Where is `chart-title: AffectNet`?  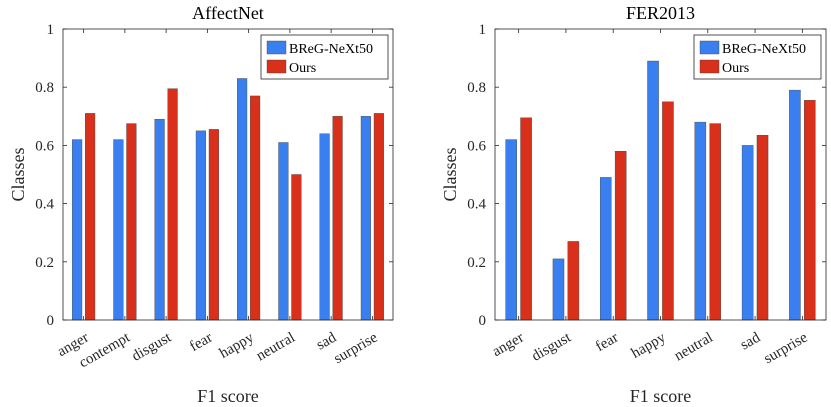 chart-title: AffectNet is located at coordinates (228, 13).